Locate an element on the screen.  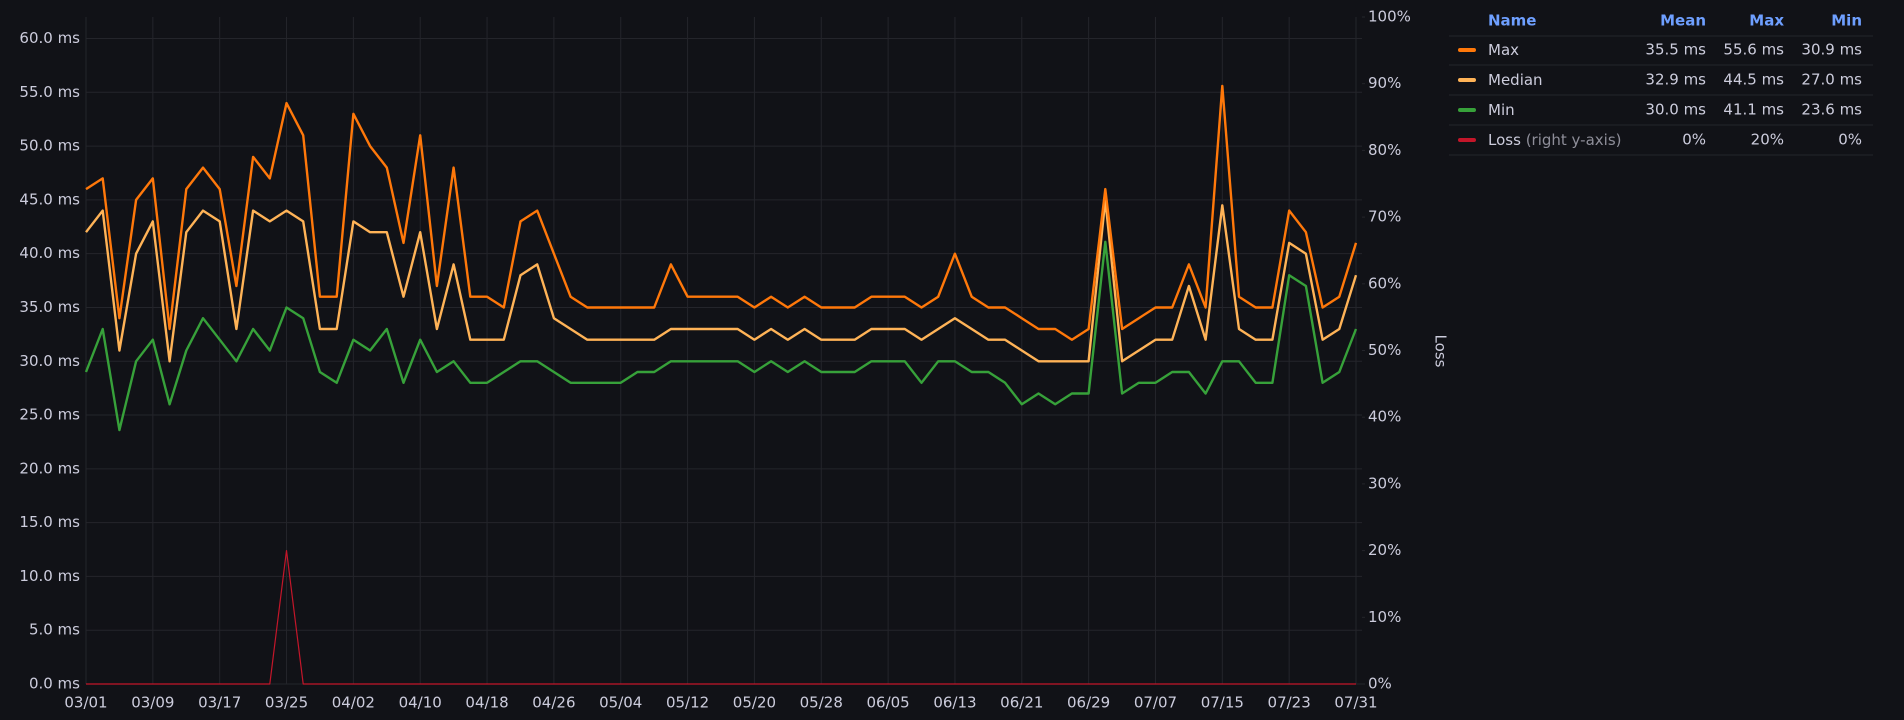
y2-tick-label: 90% is located at coordinates (1384, 83).